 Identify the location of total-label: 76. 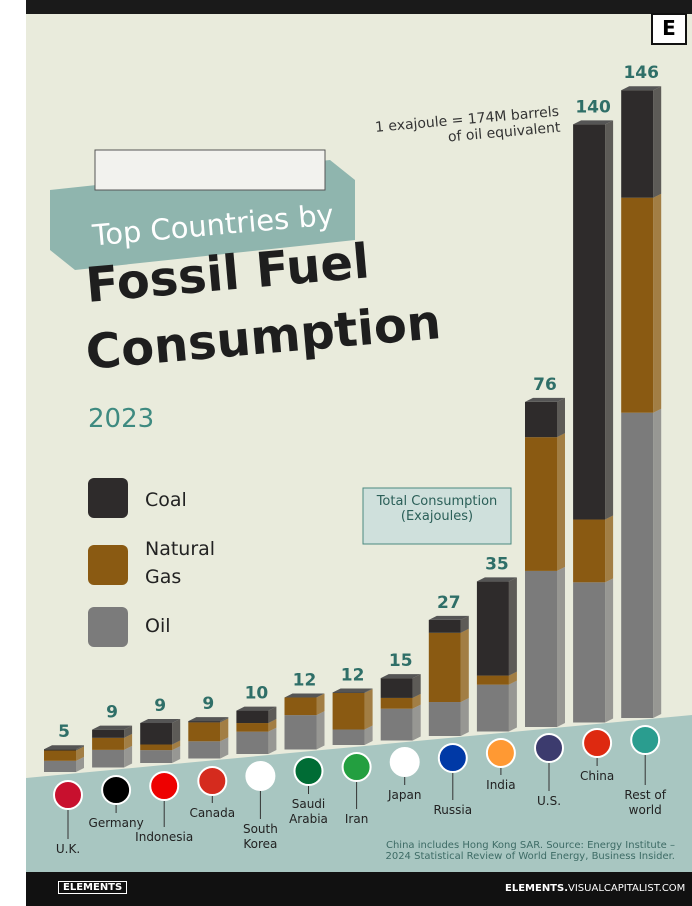
(545, 385).